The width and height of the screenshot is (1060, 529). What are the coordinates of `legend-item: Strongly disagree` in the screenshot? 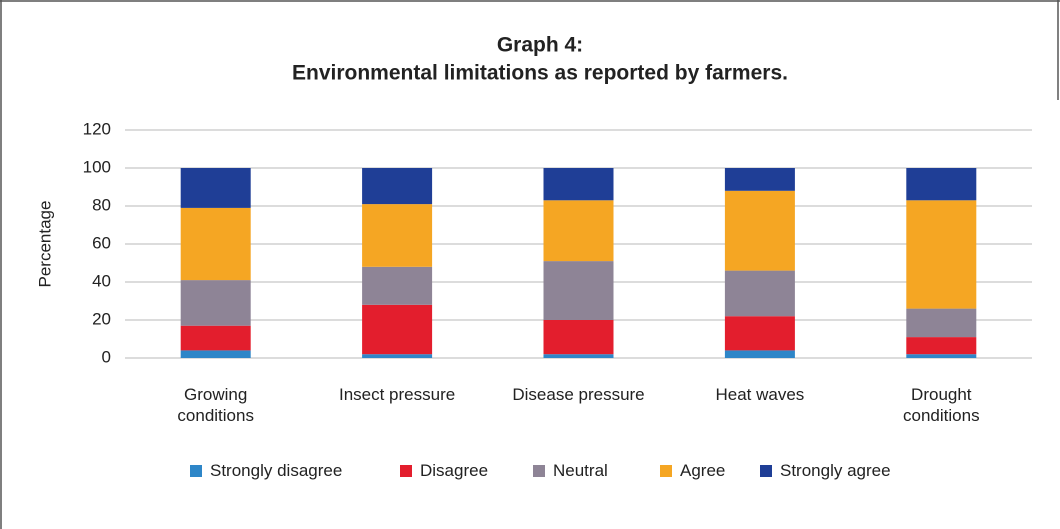 It's located at (266, 471).